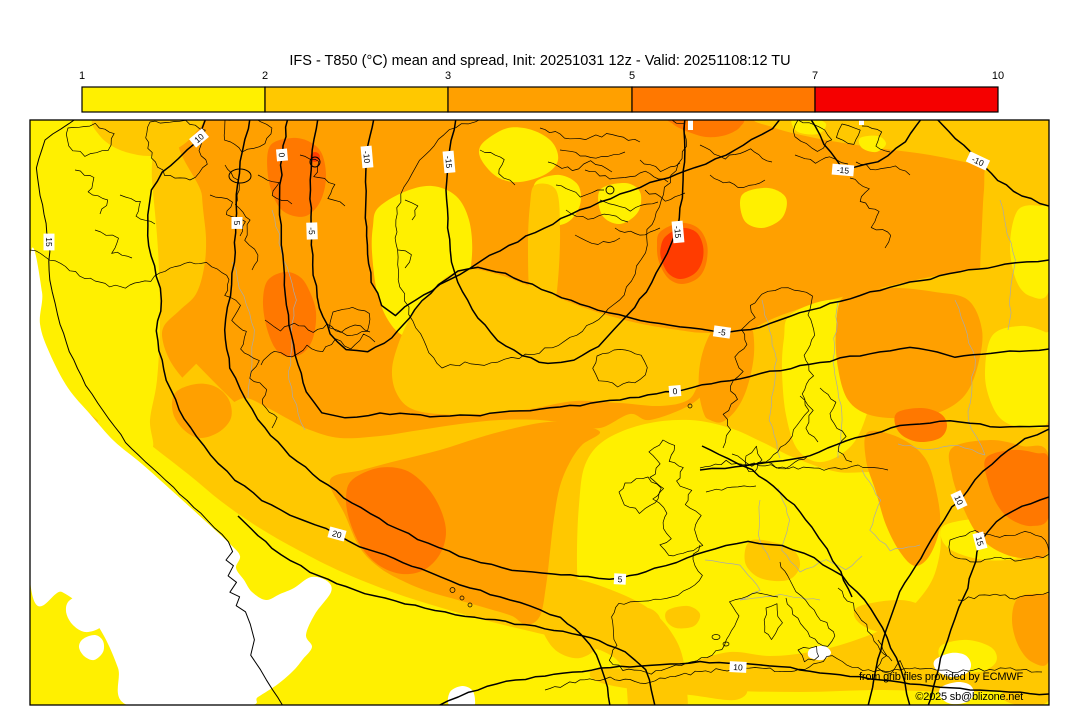  I want to click on svg-text: ©2025 sb@blizone.net, so click(969, 697).